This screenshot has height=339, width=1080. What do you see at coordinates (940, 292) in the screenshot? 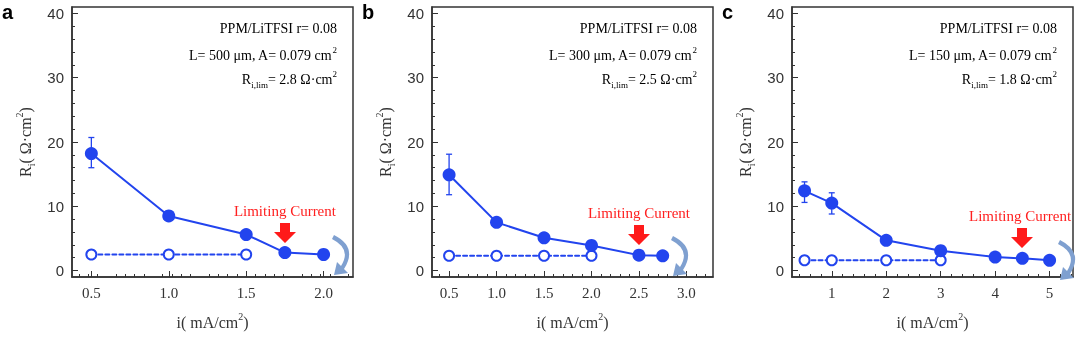
I see `x-tick-label: 3` at bounding box center [940, 292].